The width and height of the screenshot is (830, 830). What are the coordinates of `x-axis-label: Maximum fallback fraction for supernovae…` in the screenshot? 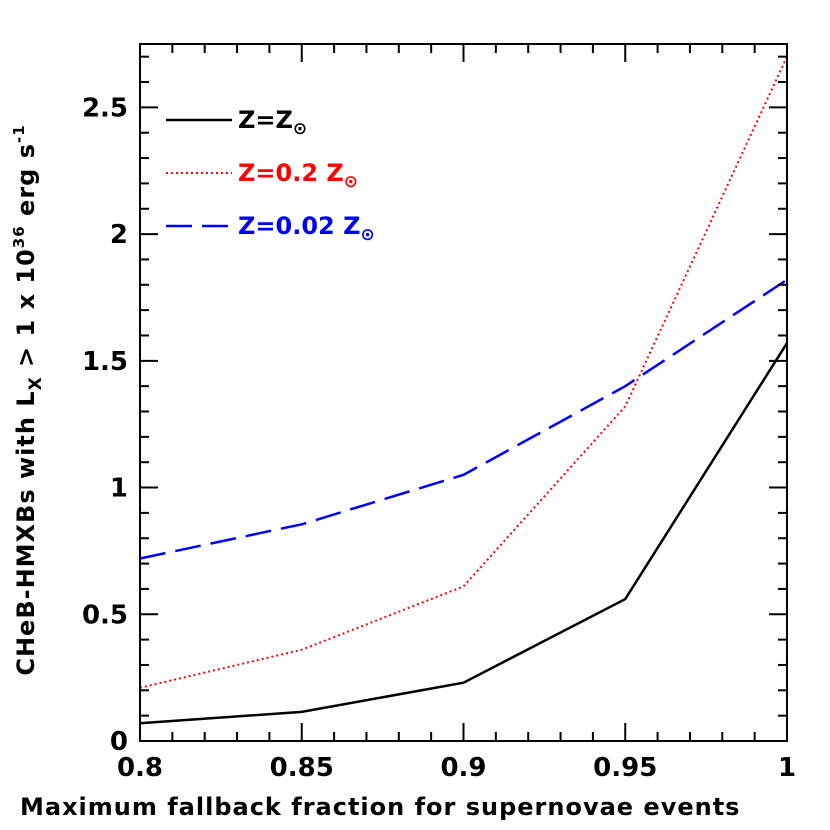 It's located at (380, 807).